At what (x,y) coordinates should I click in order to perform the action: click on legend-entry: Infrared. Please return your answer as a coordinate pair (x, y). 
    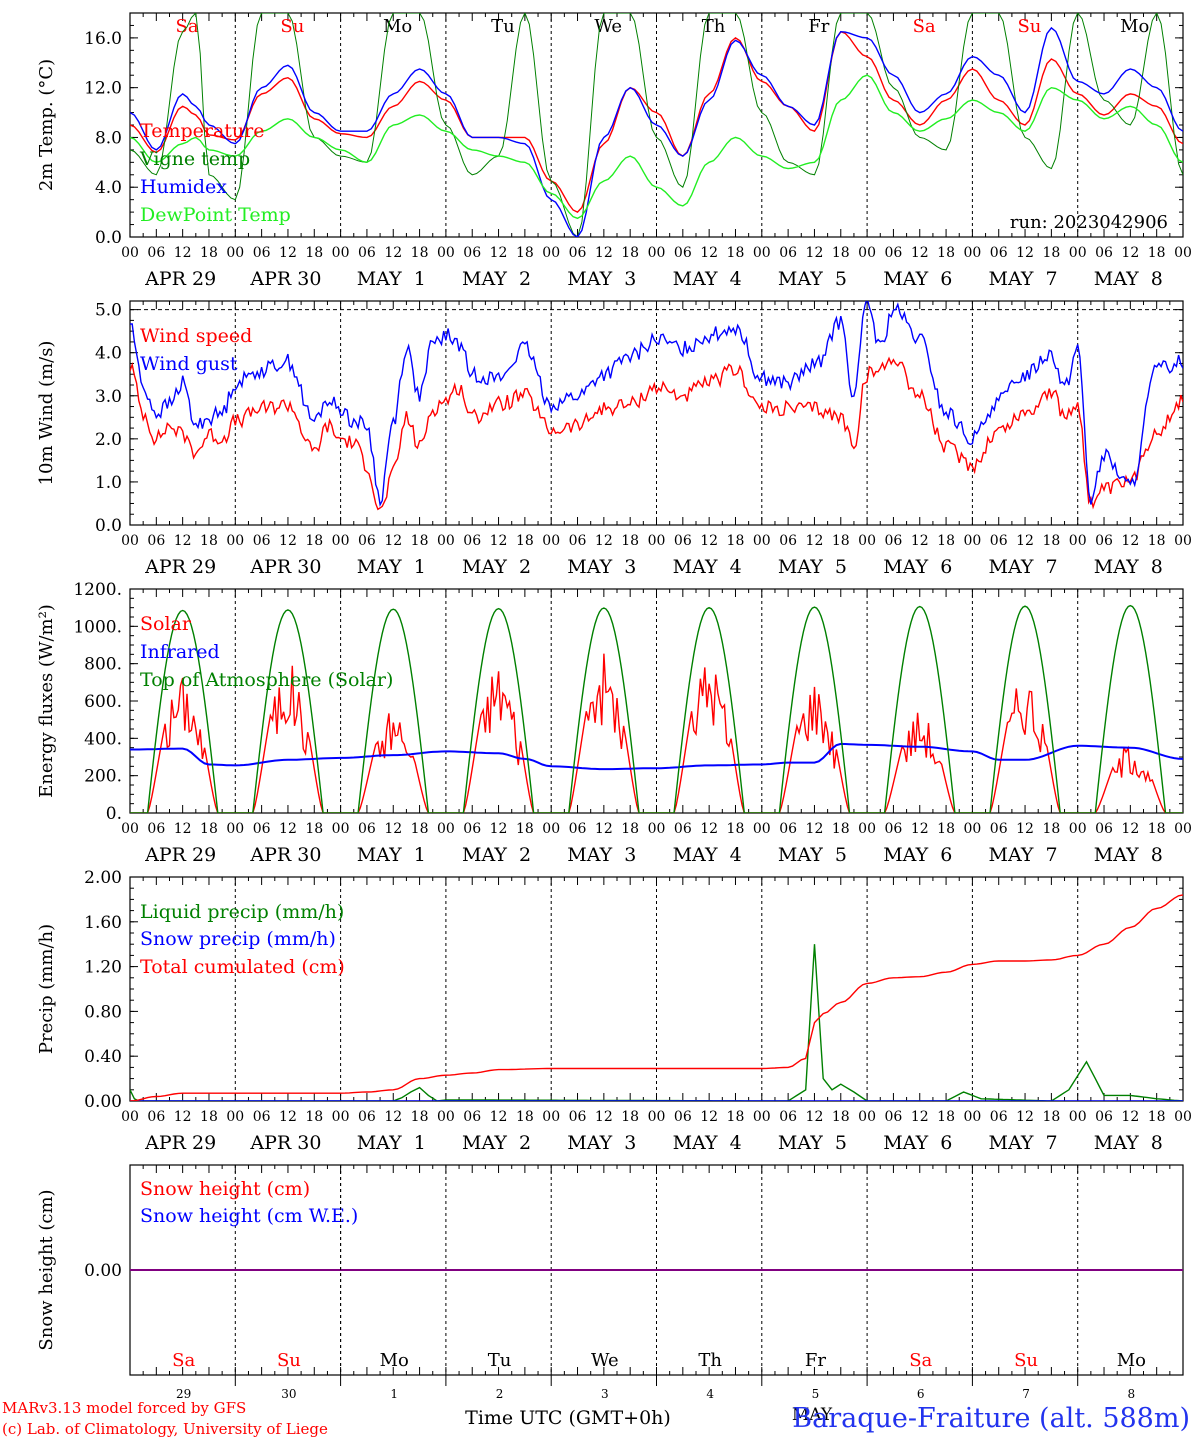
    Looking at the image, I should click on (180, 652).